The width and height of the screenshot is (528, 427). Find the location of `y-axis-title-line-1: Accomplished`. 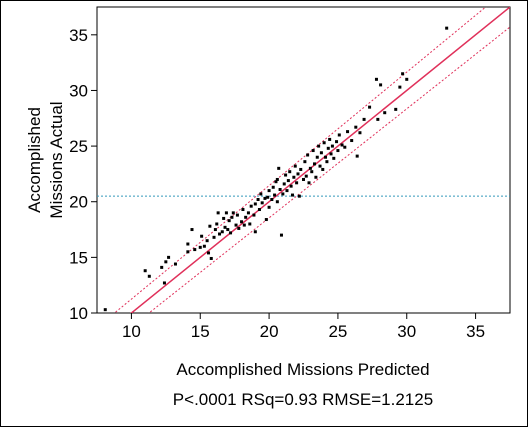

y-axis-title-line-1: Accomplished is located at coordinates (34, 160).